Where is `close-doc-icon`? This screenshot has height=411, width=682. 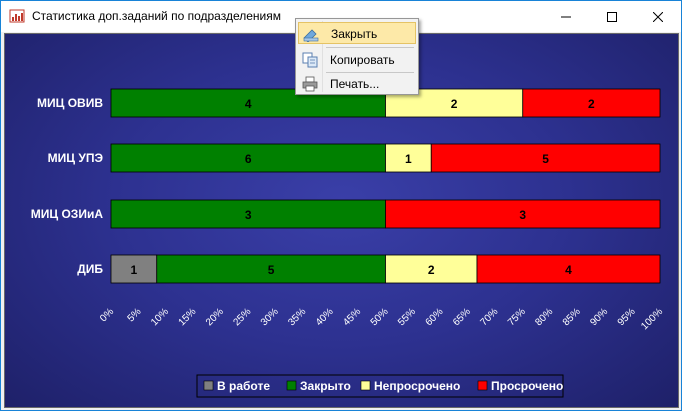
close-doc-icon is located at coordinates (311, 35).